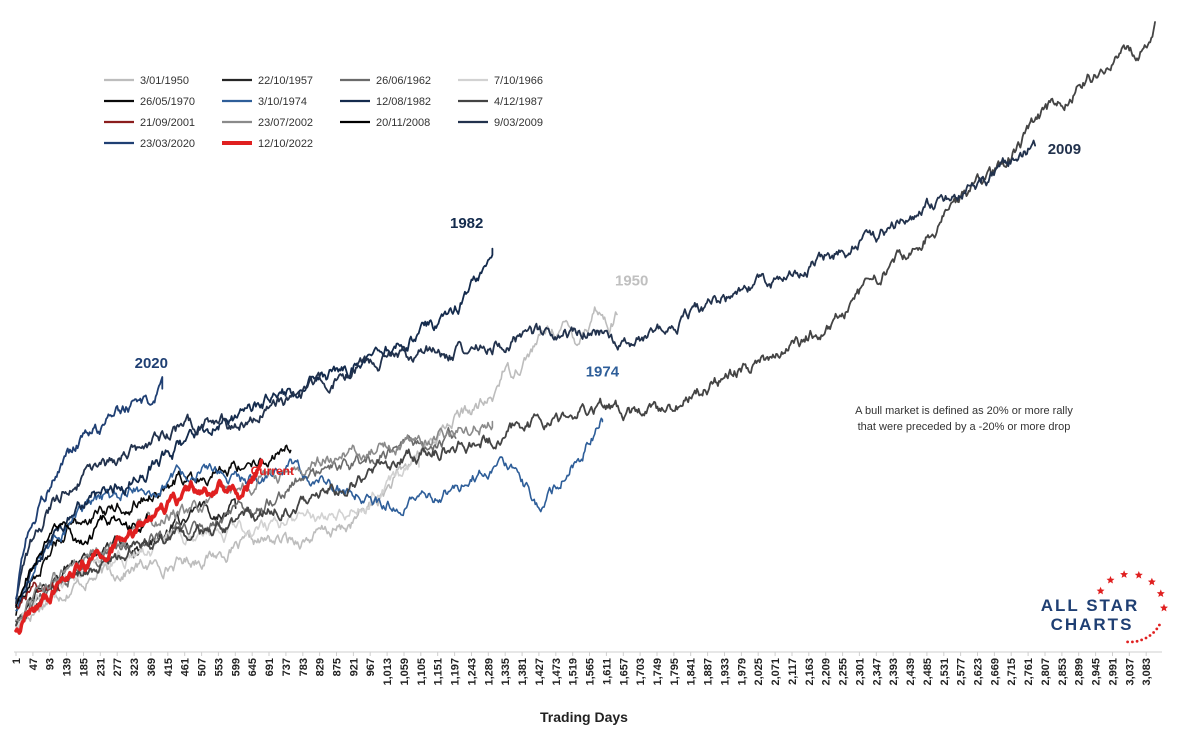 The height and width of the screenshot is (742, 1182). What do you see at coordinates (422, 672) in the screenshot?
I see `x-tick-label: 1,105` at bounding box center [422, 672].